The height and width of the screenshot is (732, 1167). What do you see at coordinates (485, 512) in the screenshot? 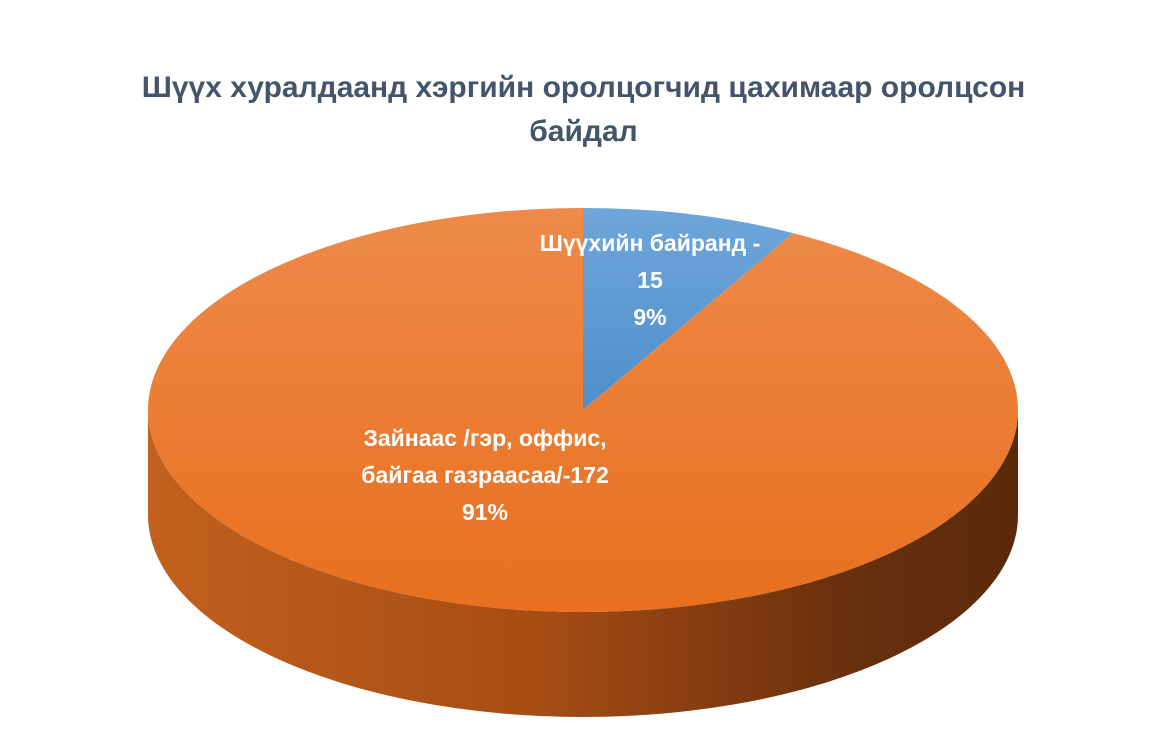
I see `data-label-remote-percent: 91%` at bounding box center [485, 512].